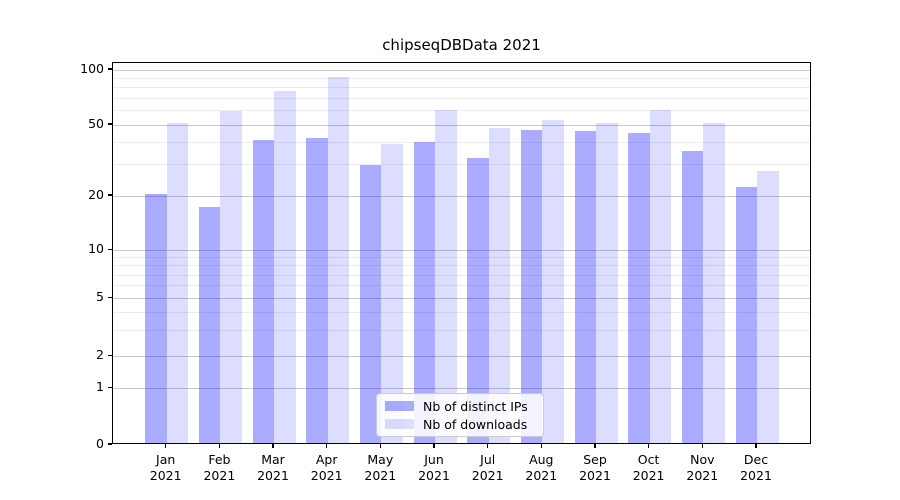 The image size is (900, 500). Describe the element at coordinates (460, 415) in the screenshot. I see `legend: Nb of distinct IPs Nb of downloads` at that location.